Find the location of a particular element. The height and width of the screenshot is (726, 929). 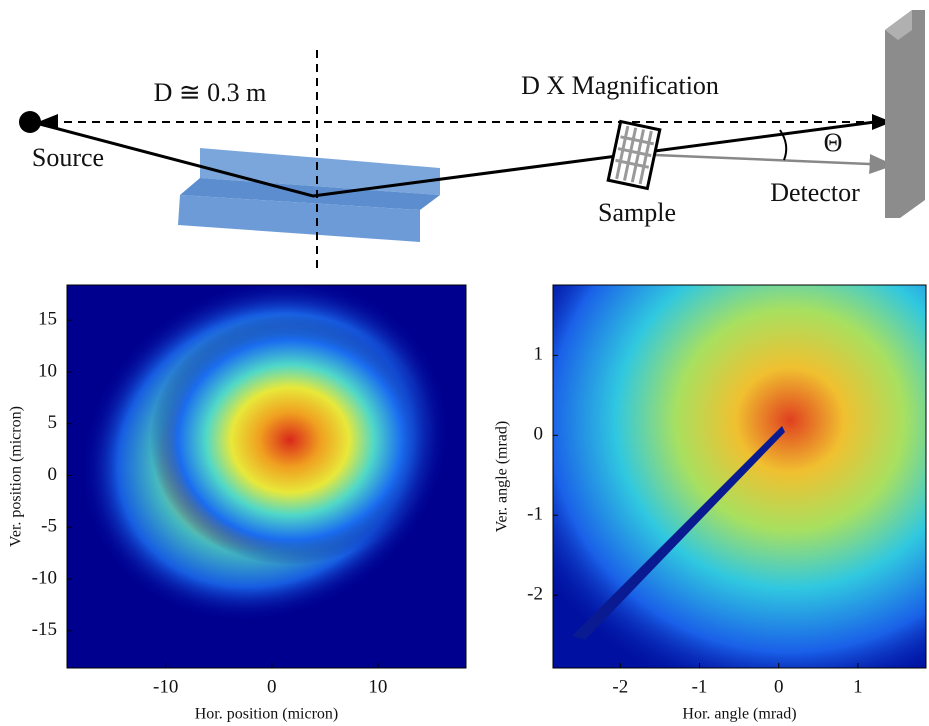

y-tick-label: -1 is located at coordinates (535, 514).